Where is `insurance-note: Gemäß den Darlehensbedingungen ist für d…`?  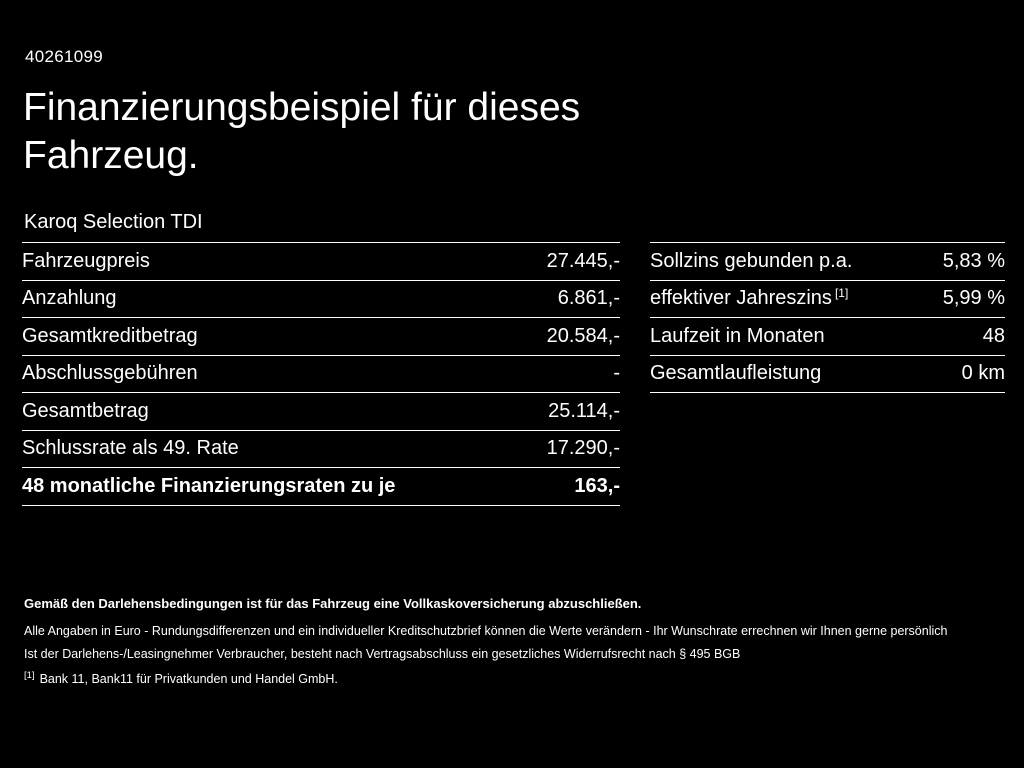
insurance-note: Gemäß den Darlehensbedingungen ist für d… is located at coordinates (333, 603).